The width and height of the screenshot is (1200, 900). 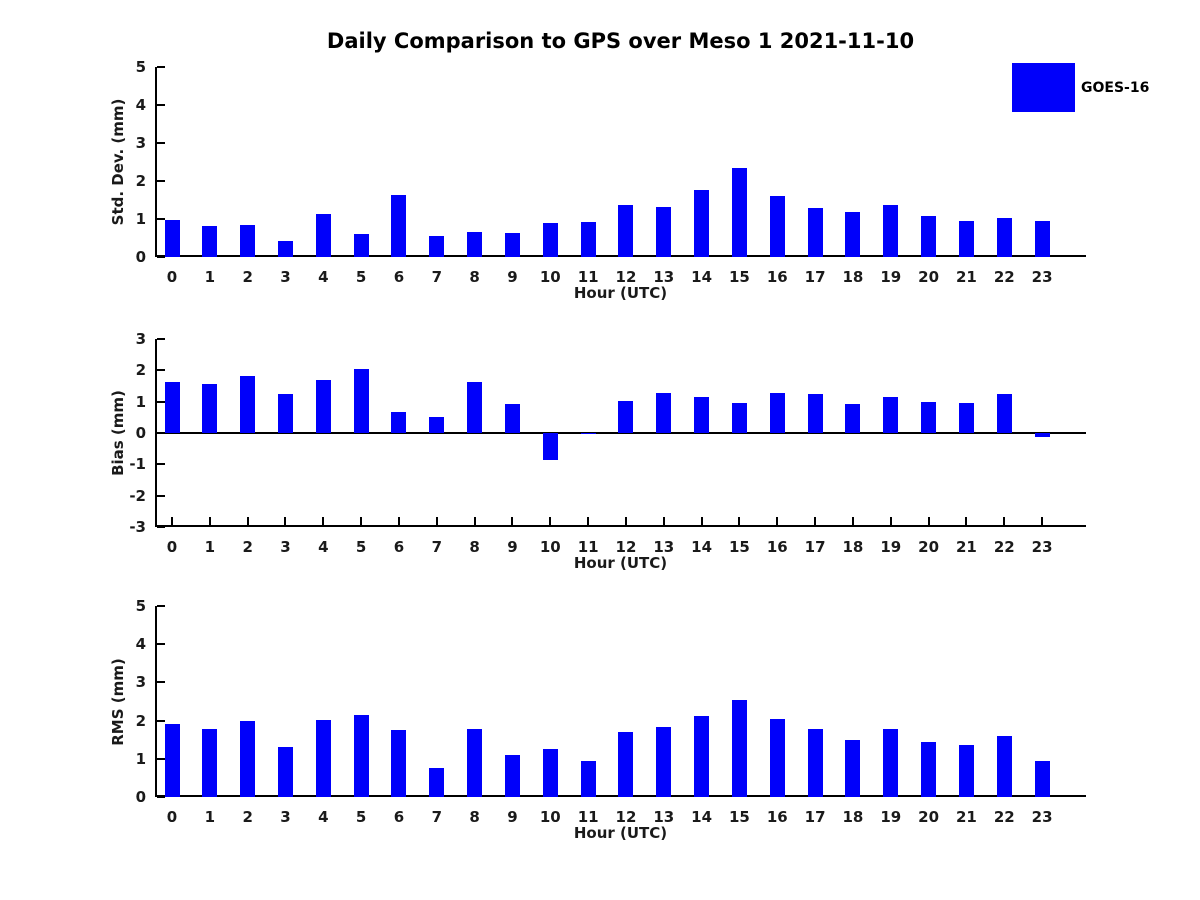 What do you see at coordinates (739, 547) in the screenshot?
I see `x-tick-label: 15` at bounding box center [739, 547].